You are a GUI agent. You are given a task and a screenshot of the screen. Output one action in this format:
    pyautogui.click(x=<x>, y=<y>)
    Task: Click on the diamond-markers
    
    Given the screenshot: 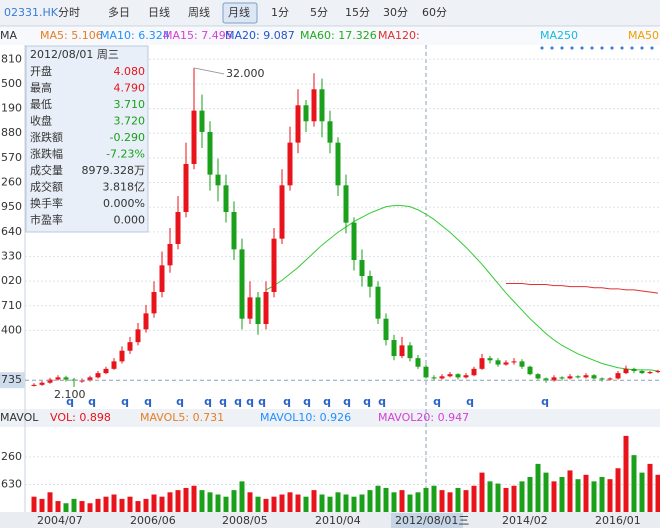 What is the action you would take?
    pyautogui.click(x=597, y=48)
    